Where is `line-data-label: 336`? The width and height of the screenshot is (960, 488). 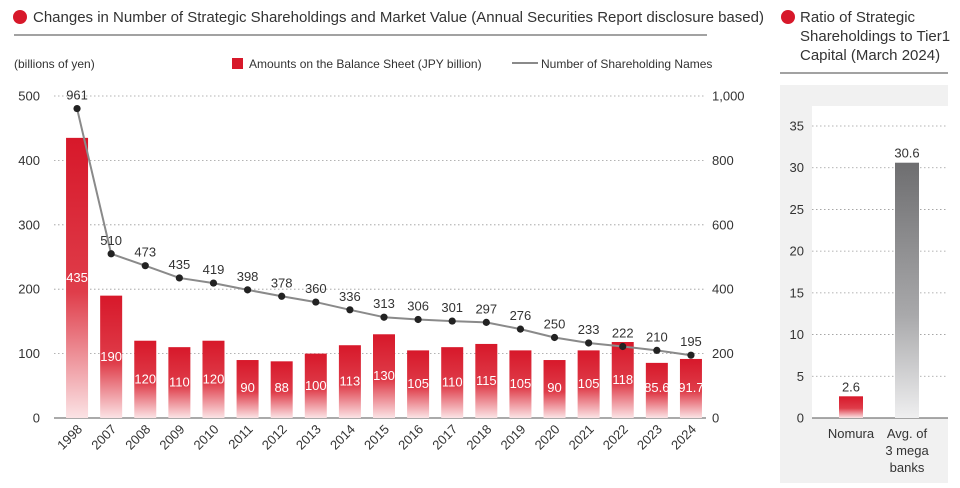 line-data-label: 336 is located at coordinates (350, 296).